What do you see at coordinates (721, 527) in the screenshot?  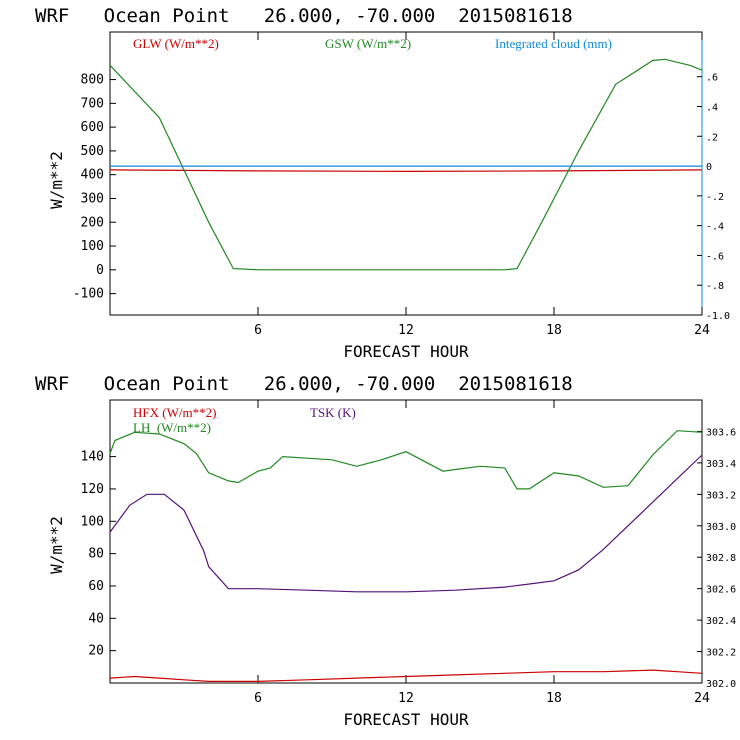 I see `y2-tick-label: 303.0` at bounding box center [721, 527].